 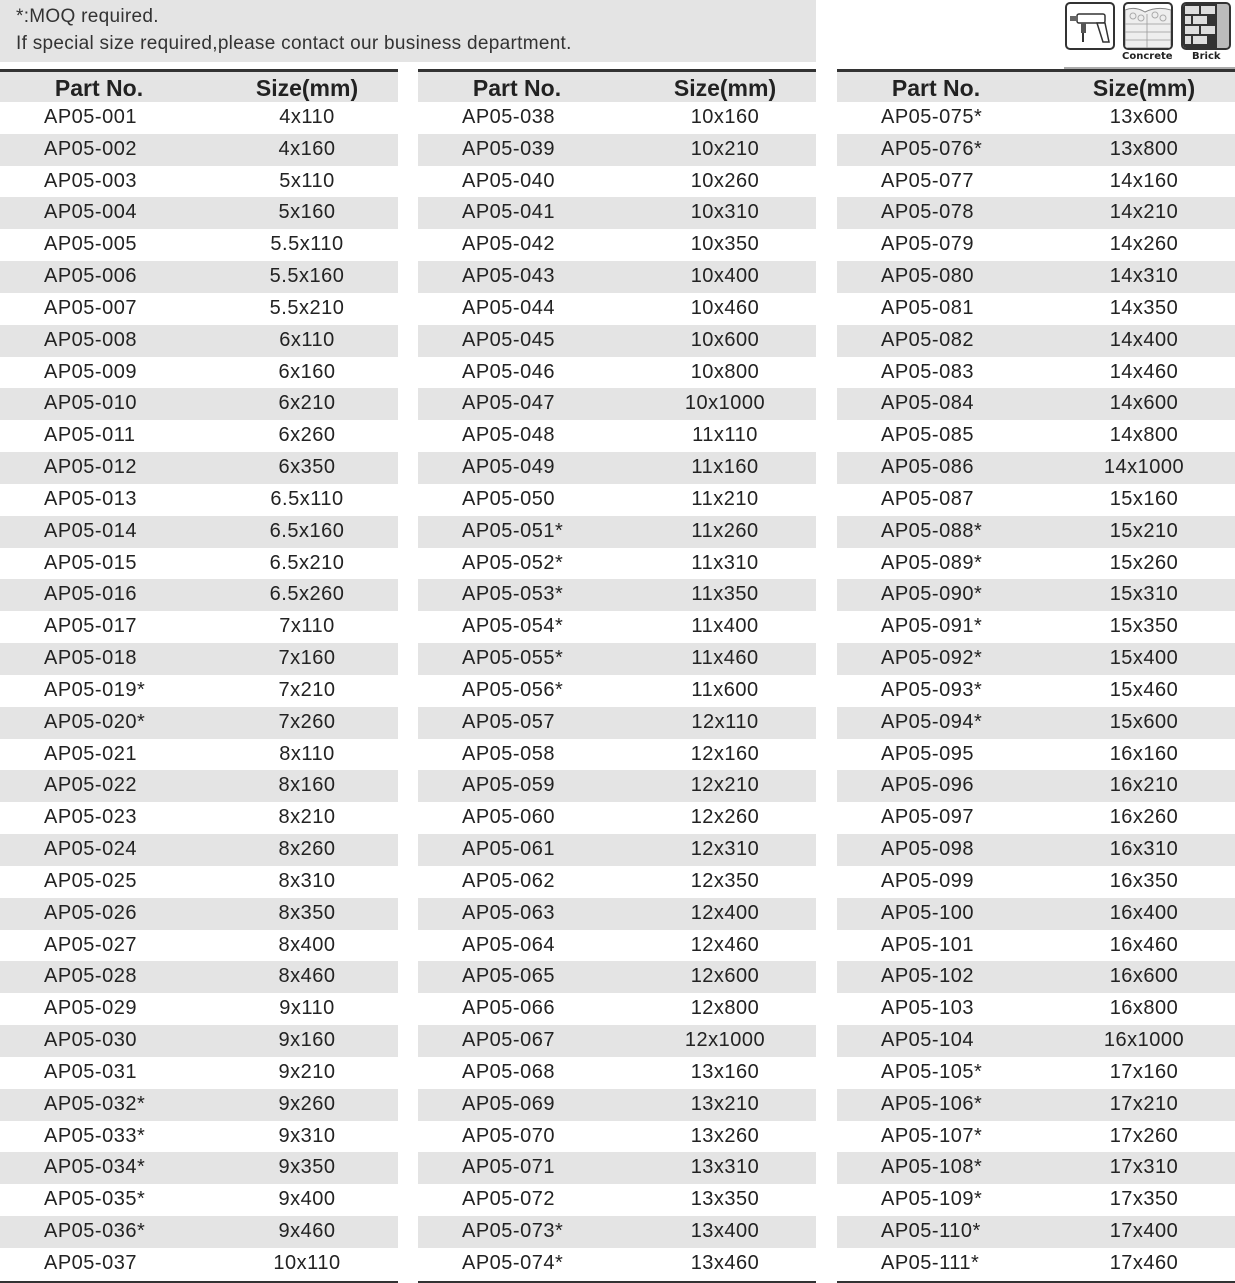 I want to click on table-row: AP05-017 7x110, so click(x=199, y=627).